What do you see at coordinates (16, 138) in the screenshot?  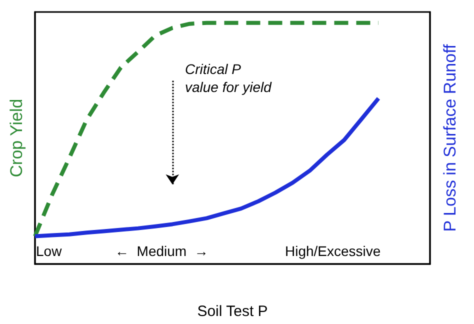 I see `y-axis-title: Crop Yield` at bounding box center [16, 138].